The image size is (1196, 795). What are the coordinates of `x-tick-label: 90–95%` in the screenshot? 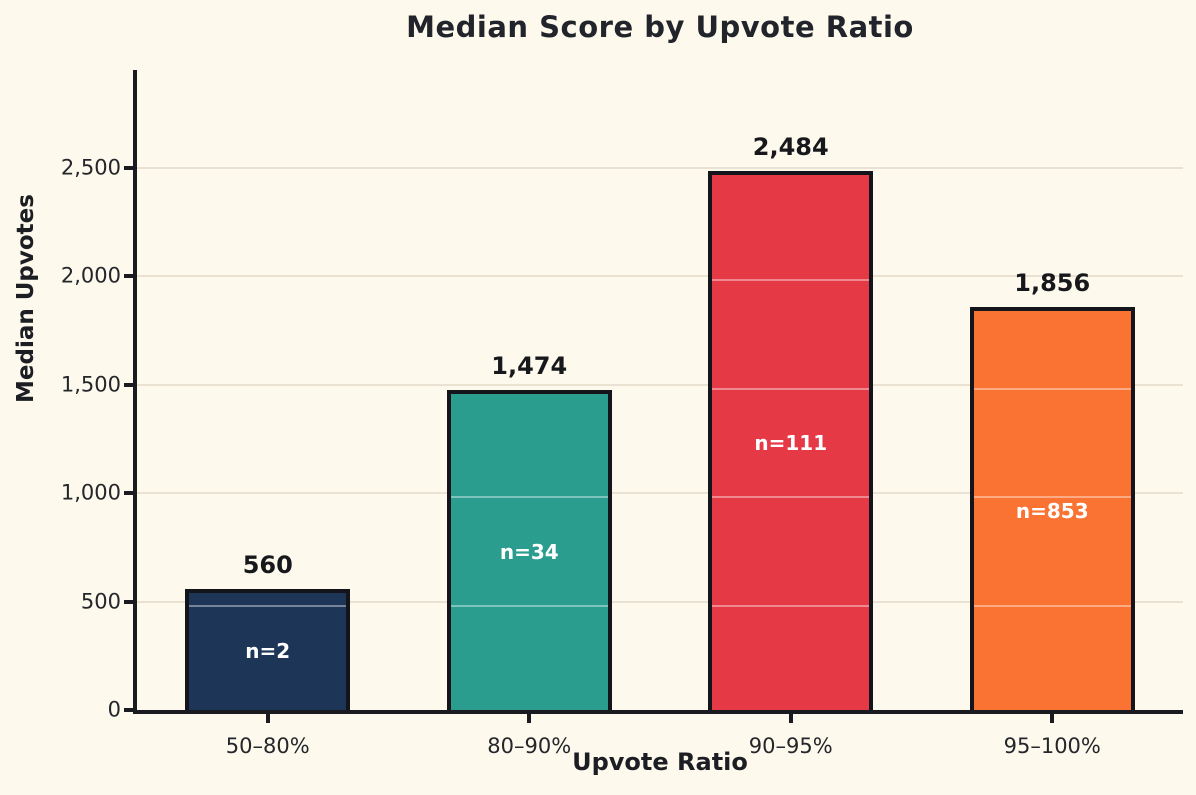 It's located at (790, 746).